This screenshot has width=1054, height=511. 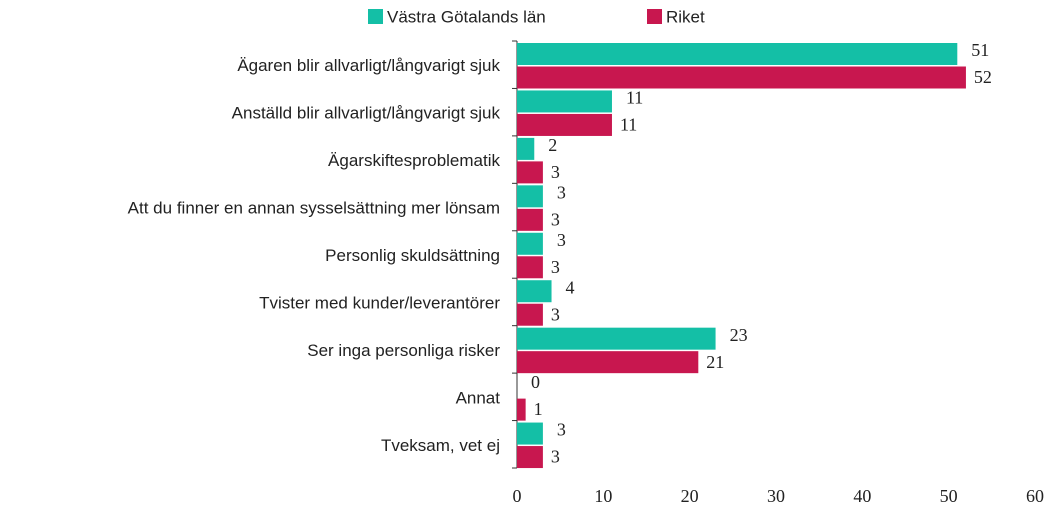 I want to click on value-label: 21, so click(x=715, y=362).